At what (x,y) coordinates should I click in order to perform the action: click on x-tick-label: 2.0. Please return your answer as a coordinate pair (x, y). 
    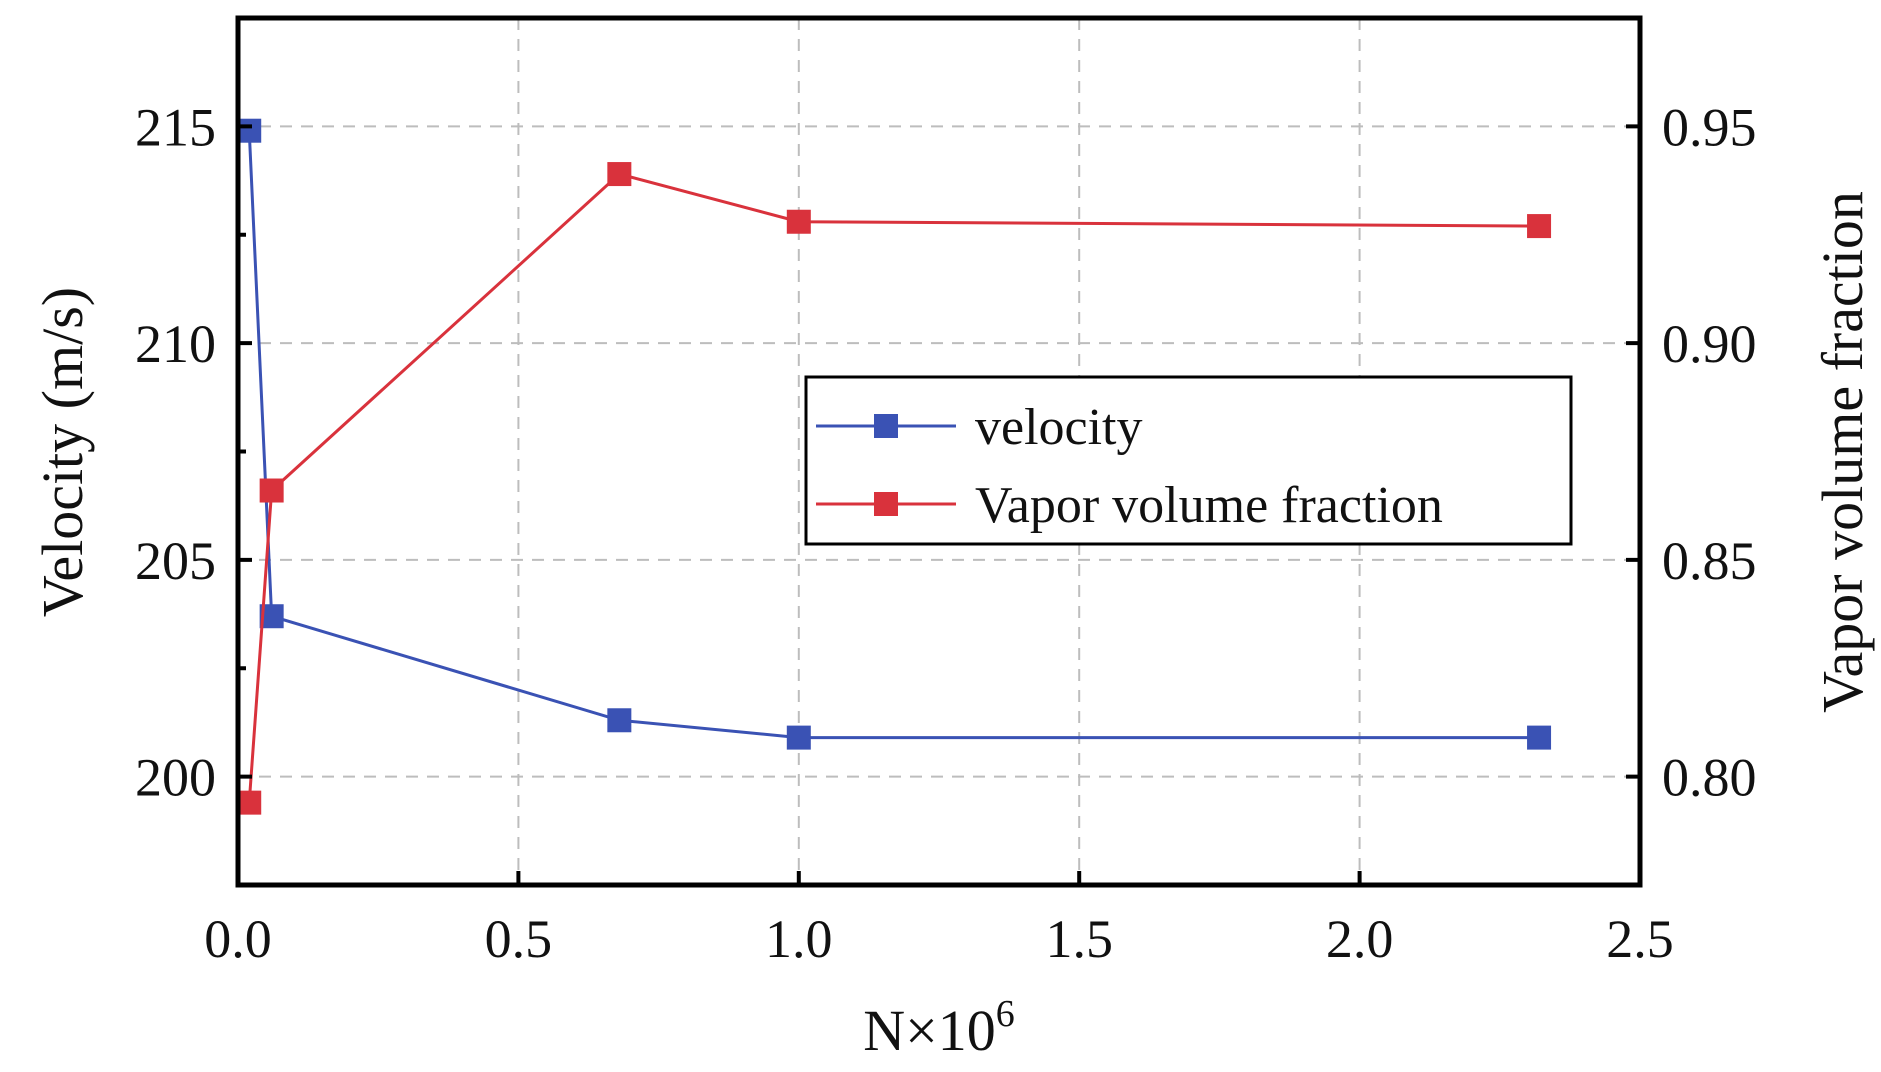
    Looking at the image, I should click on (1360, 939).